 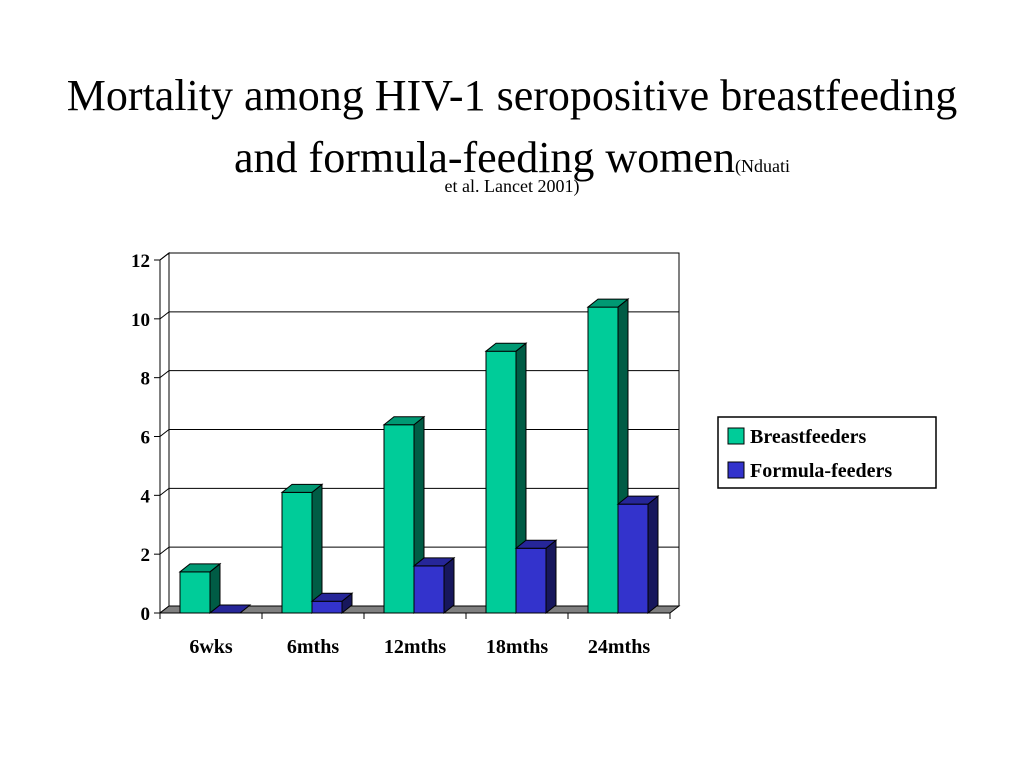 What do you see at coordinates (517, 647) in the screenshot?
I see `x-category-label: 18mths` at bounding box center [517, 647].